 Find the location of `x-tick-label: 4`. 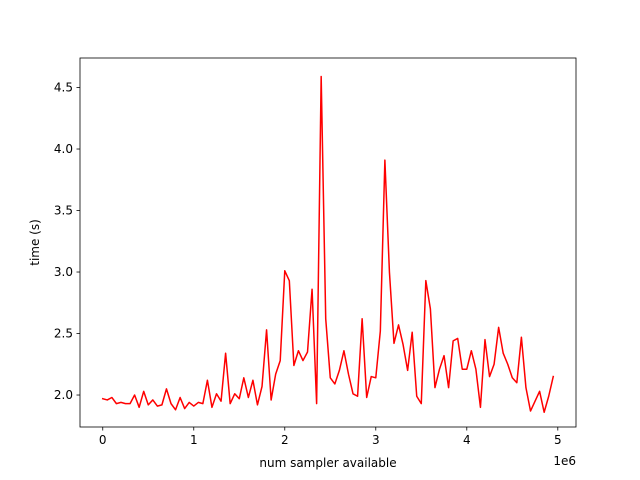

x-tick-label: 4 is located at coordinates (467, 440).